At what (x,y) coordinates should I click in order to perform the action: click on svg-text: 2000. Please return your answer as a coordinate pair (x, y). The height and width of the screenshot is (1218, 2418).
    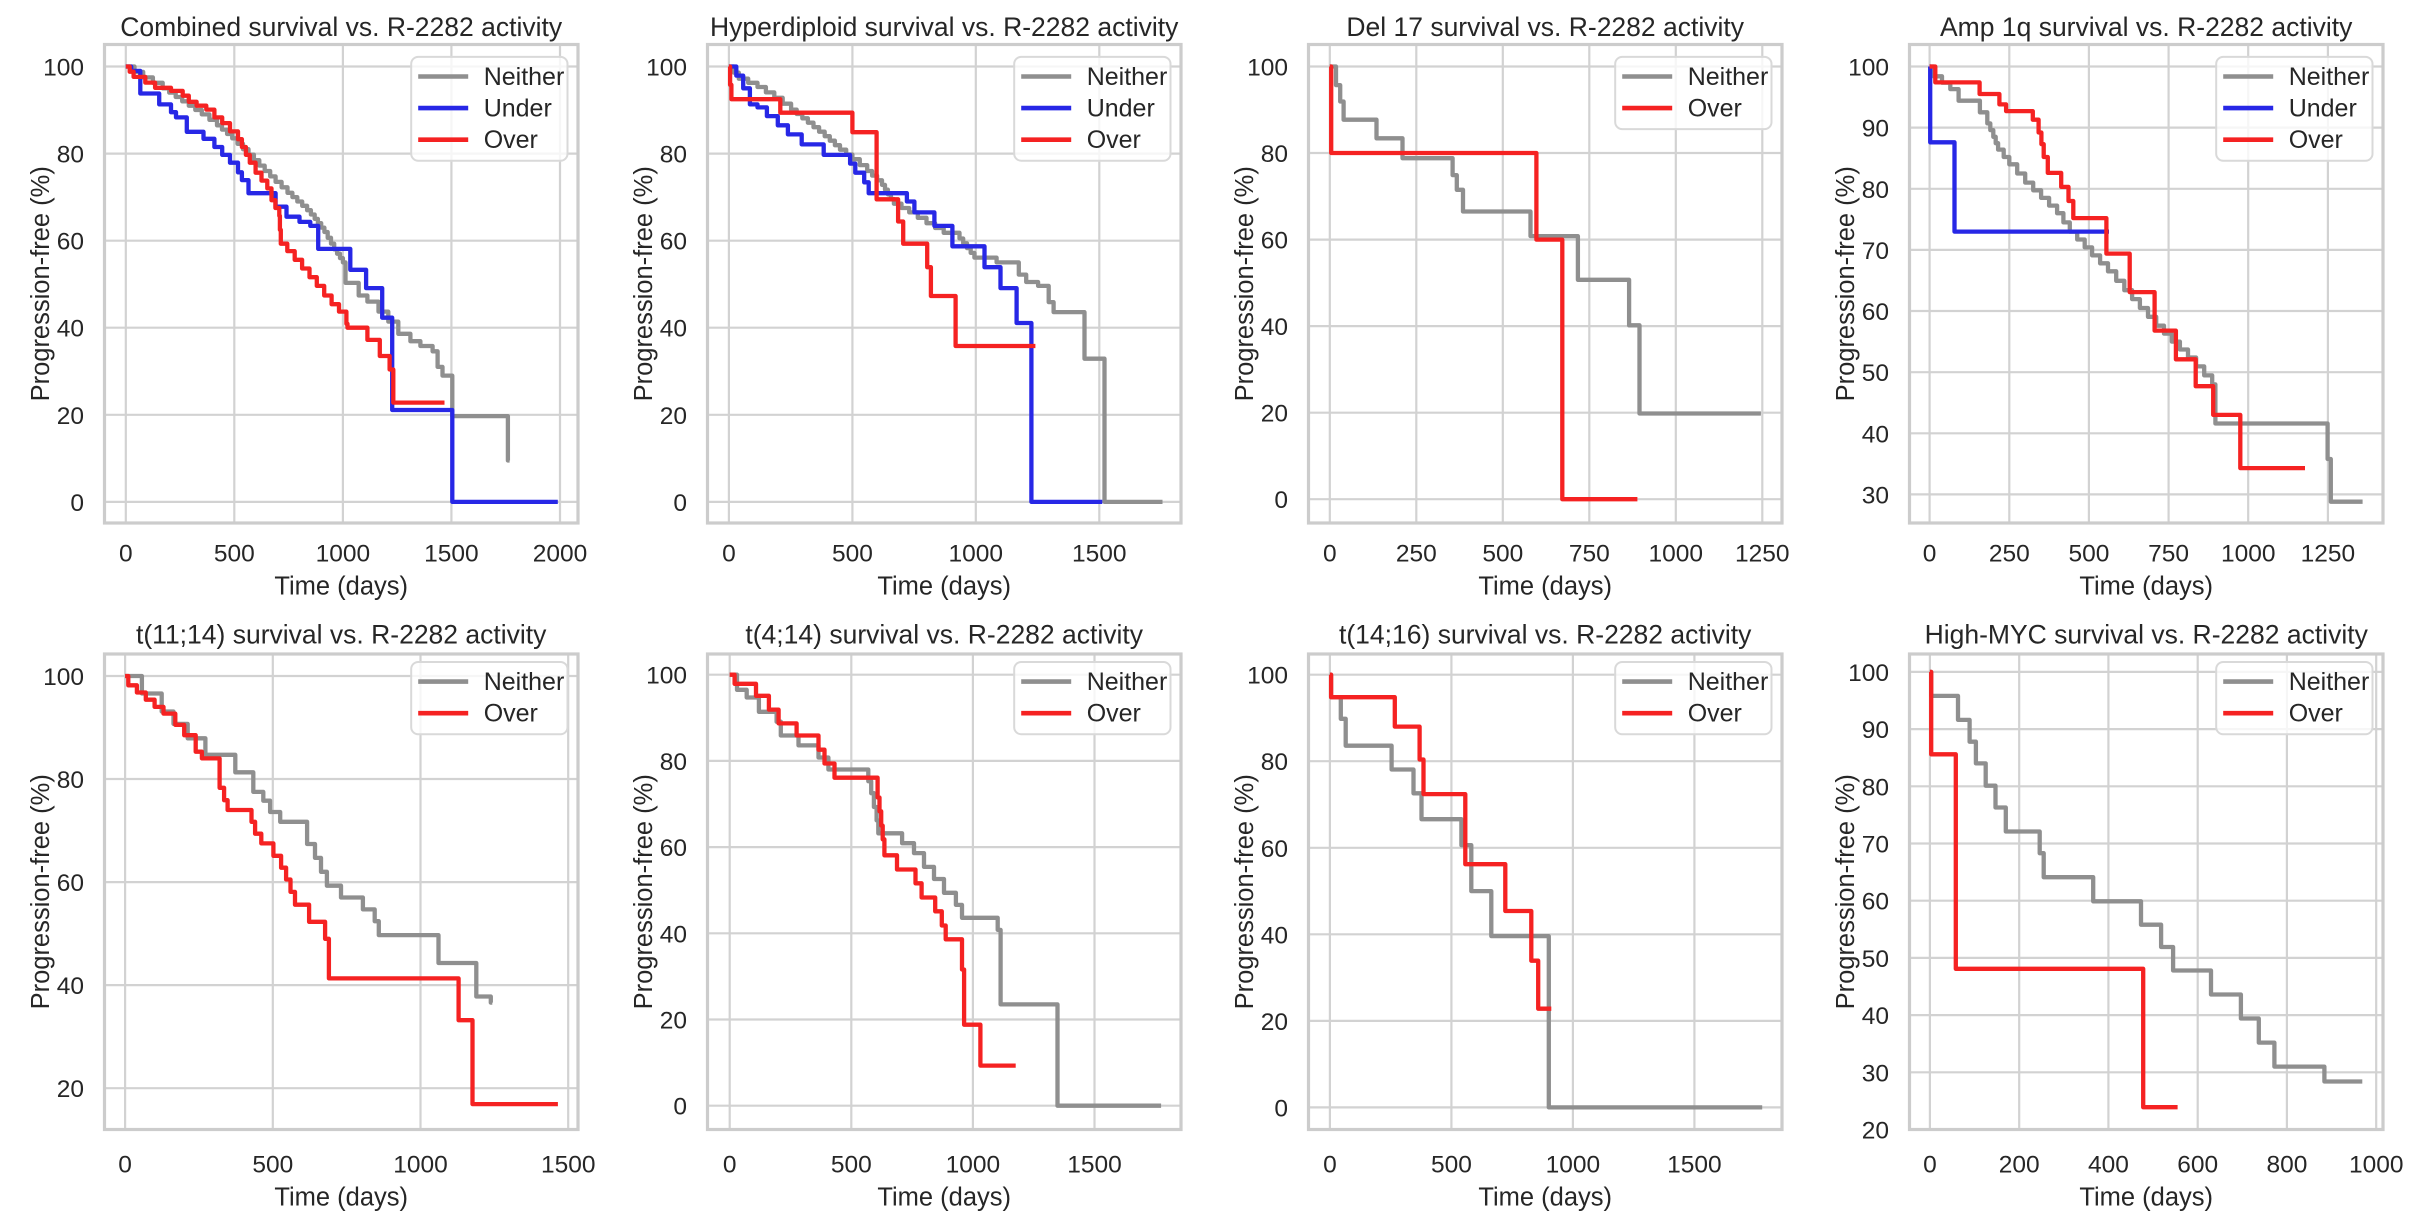
    Looking at the image, I should click on (560, 553).